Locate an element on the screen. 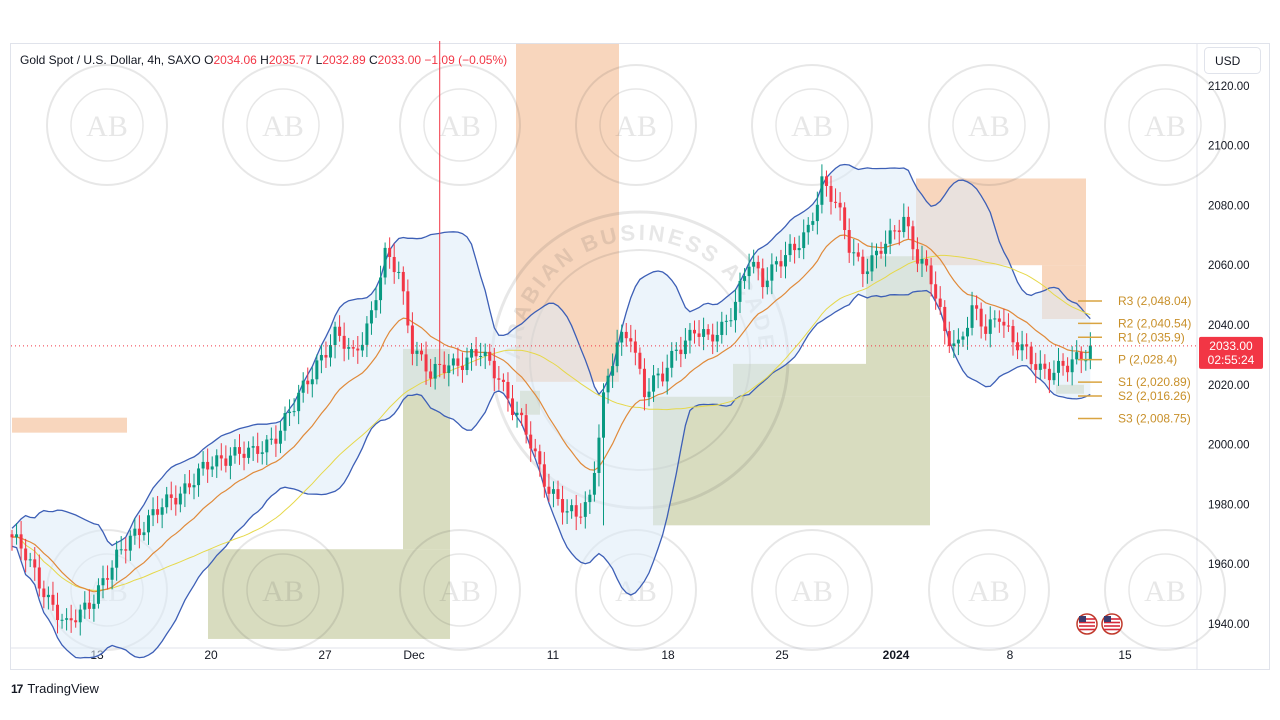  tradingview-logo: 17 TradingView is located at coordinates (55, 688).